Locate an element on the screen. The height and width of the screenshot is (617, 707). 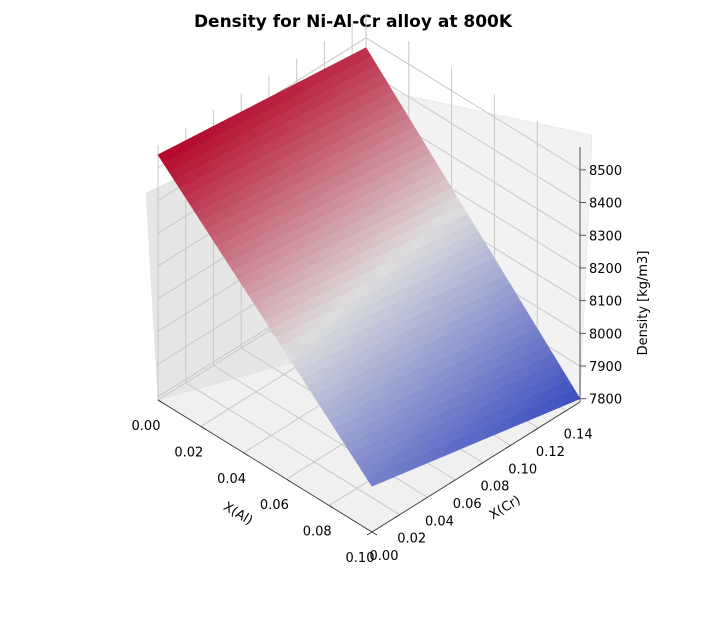
x-axis-ticks: 0.00 0.02 0.04 0.06 0.08 0.10 is located at coordinates (255, 482).